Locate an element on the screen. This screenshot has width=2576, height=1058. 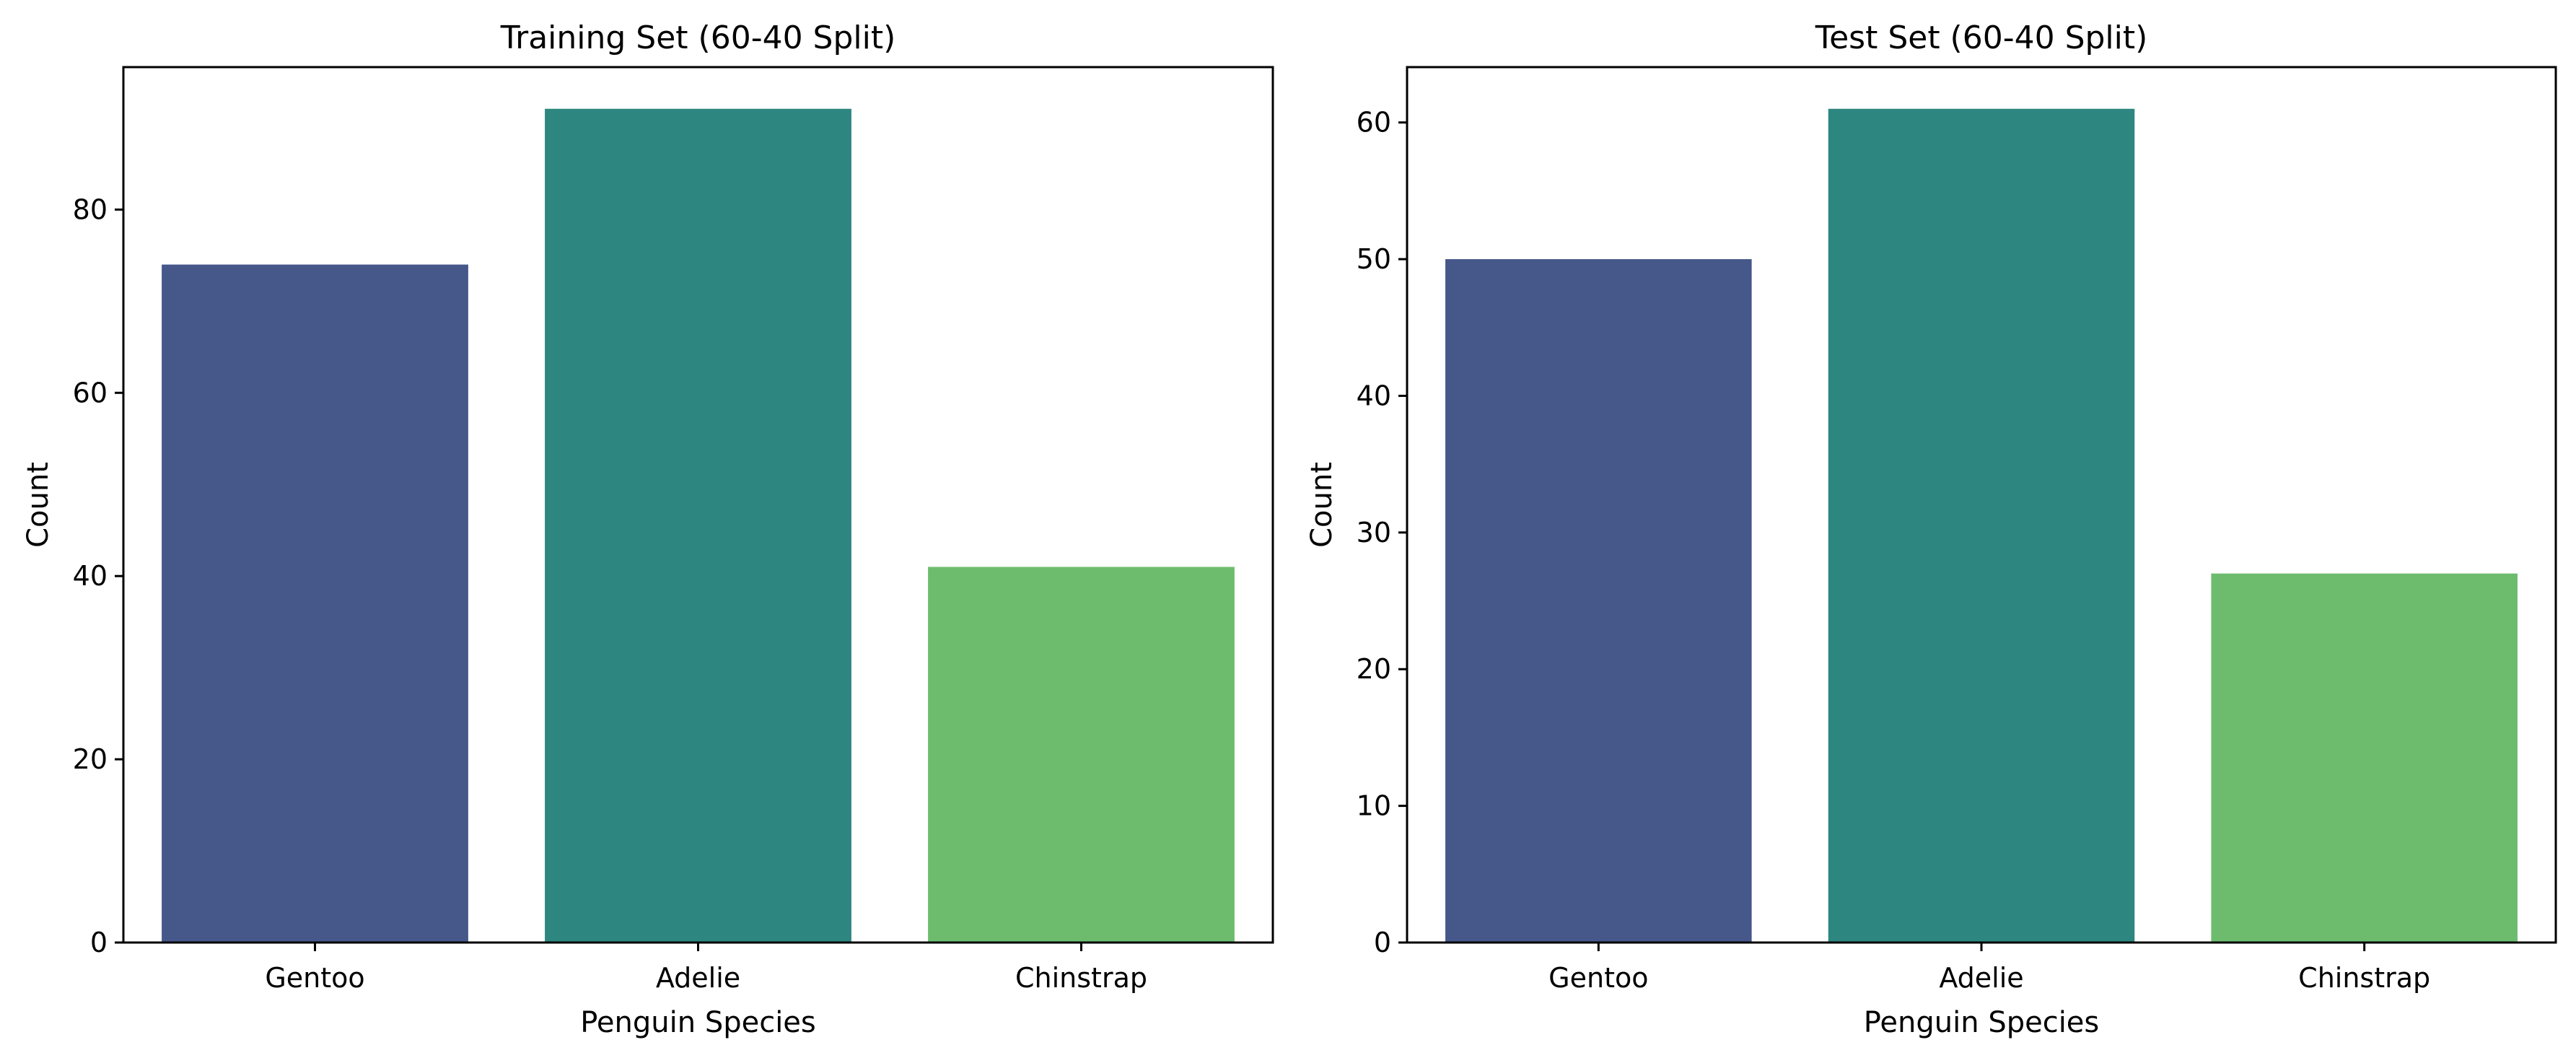
chart-title: Training Set (60-40 Split) is located at coordinates (698, 37).